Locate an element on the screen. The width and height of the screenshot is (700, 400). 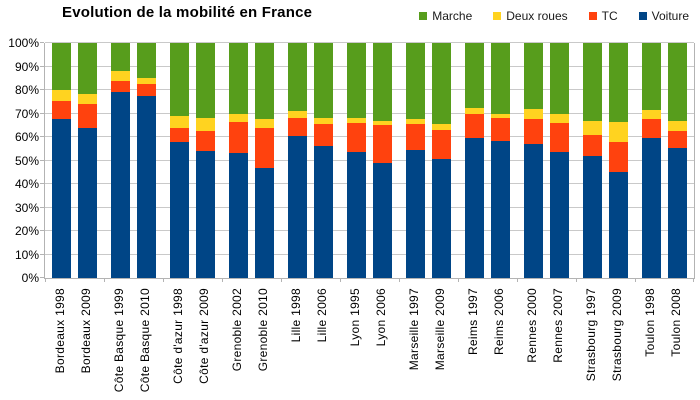
bar-c-te-d-azur-1998 is located at coordinates (179, 160).